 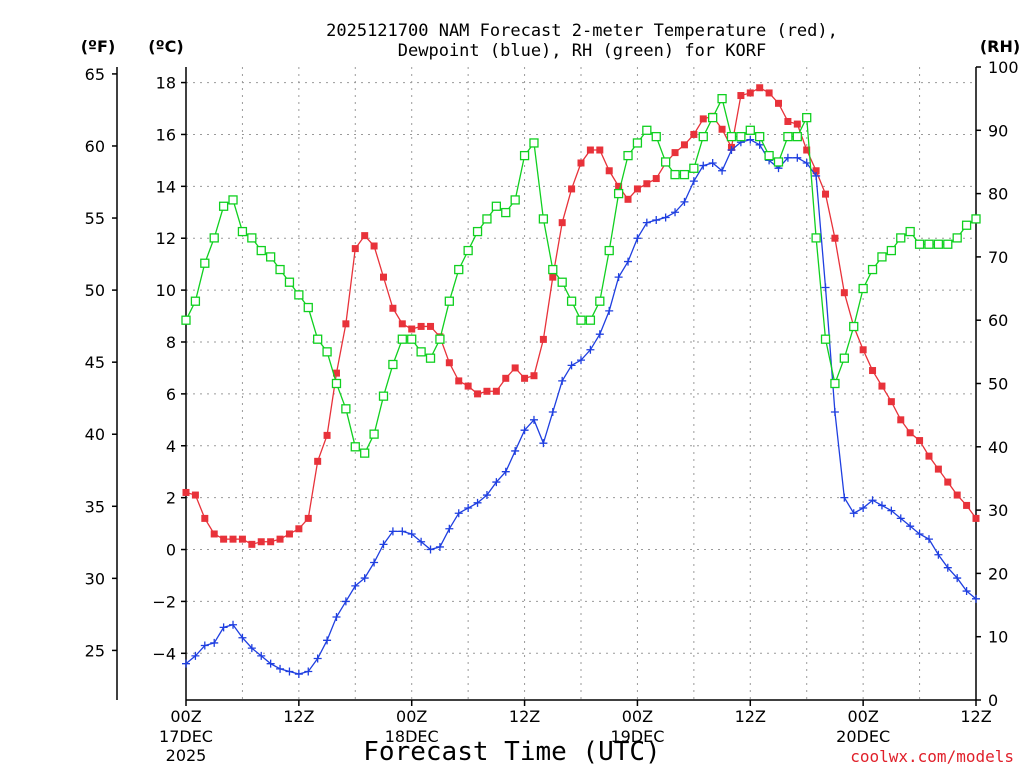 What do you see at coordinates (165, 46) in the screenshot?
I see `celsius-unit-label: (ºC)` at bounding box center [165, 46].